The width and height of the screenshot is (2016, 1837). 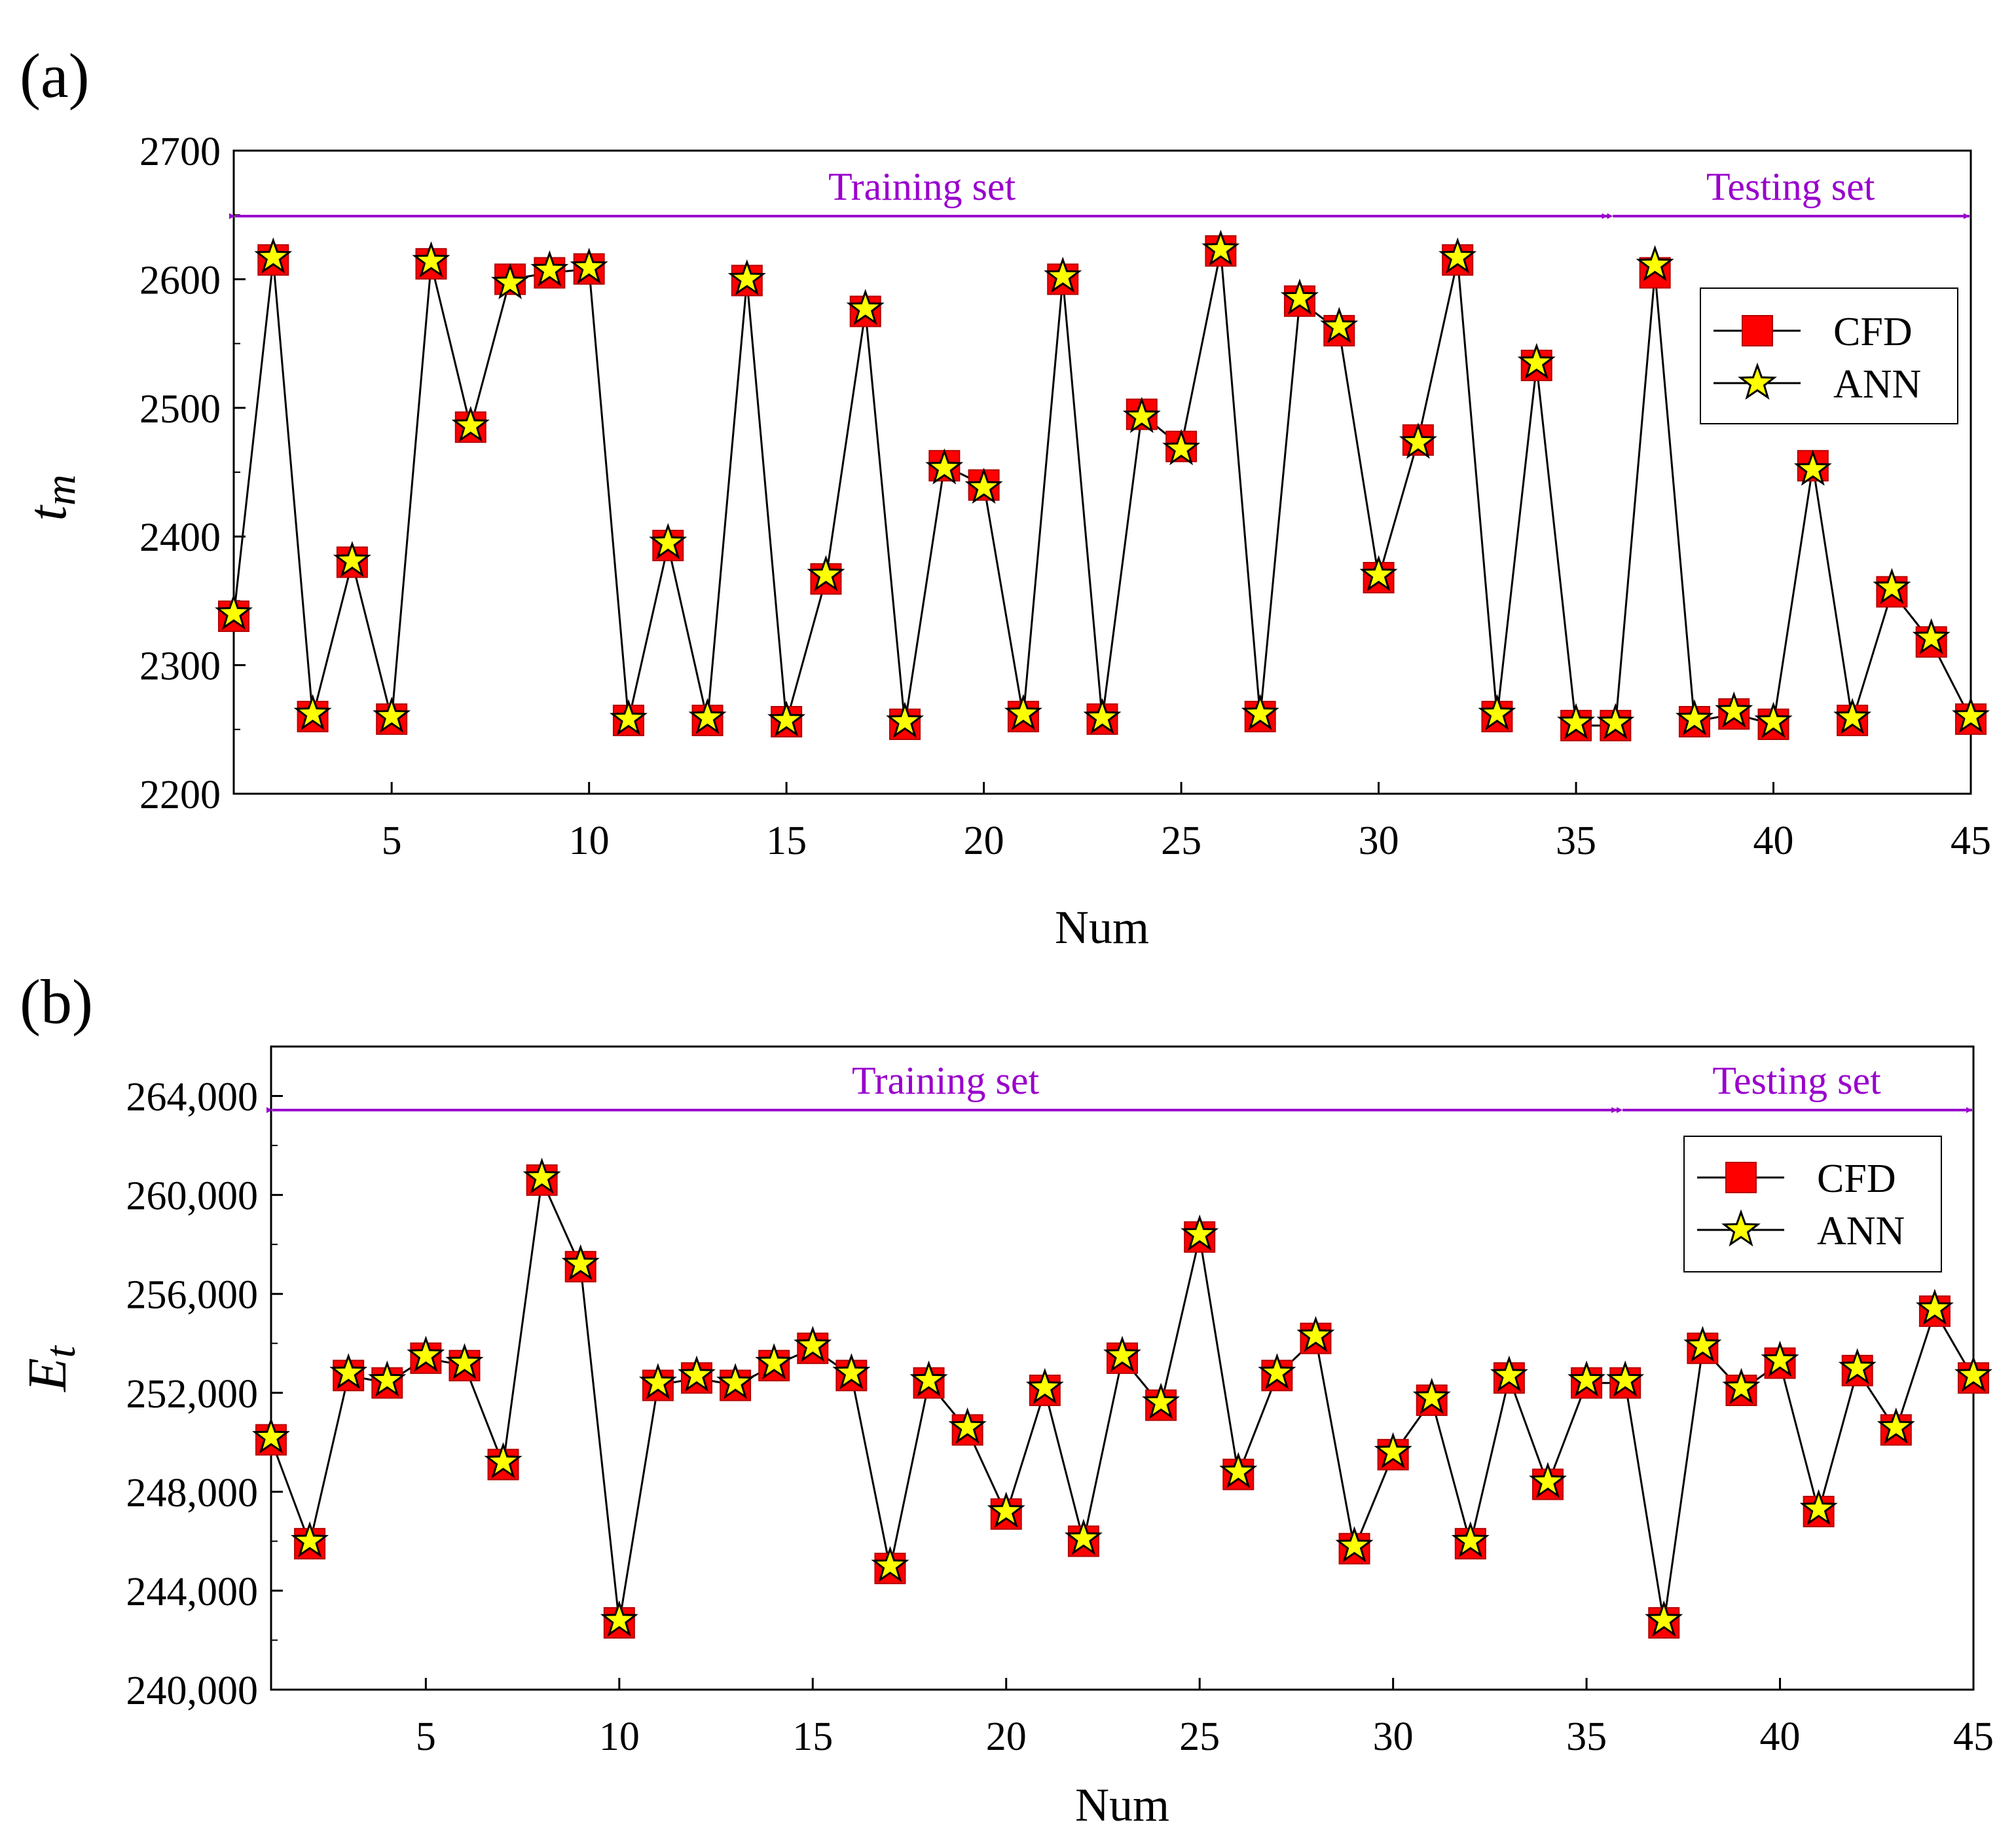 What do you see at coordinates (1758, 381) in the screenshot?
I see `panel-a-legend-ann-marker` at bounding box center [1758, 381].